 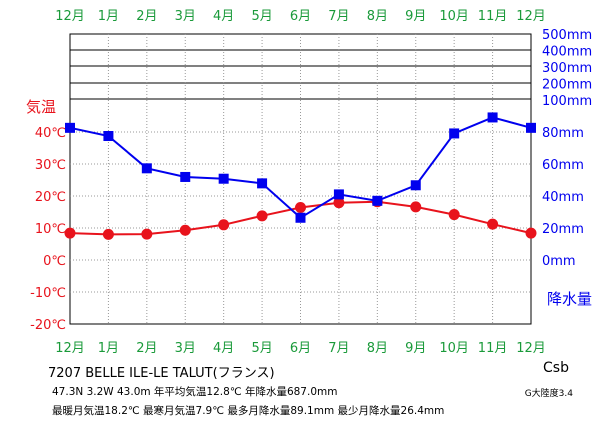 What do you see at coordinates (54, 261) in the screenshot?
I see `temperature-tick-label: 0℃` at bounding box center [54, 261].